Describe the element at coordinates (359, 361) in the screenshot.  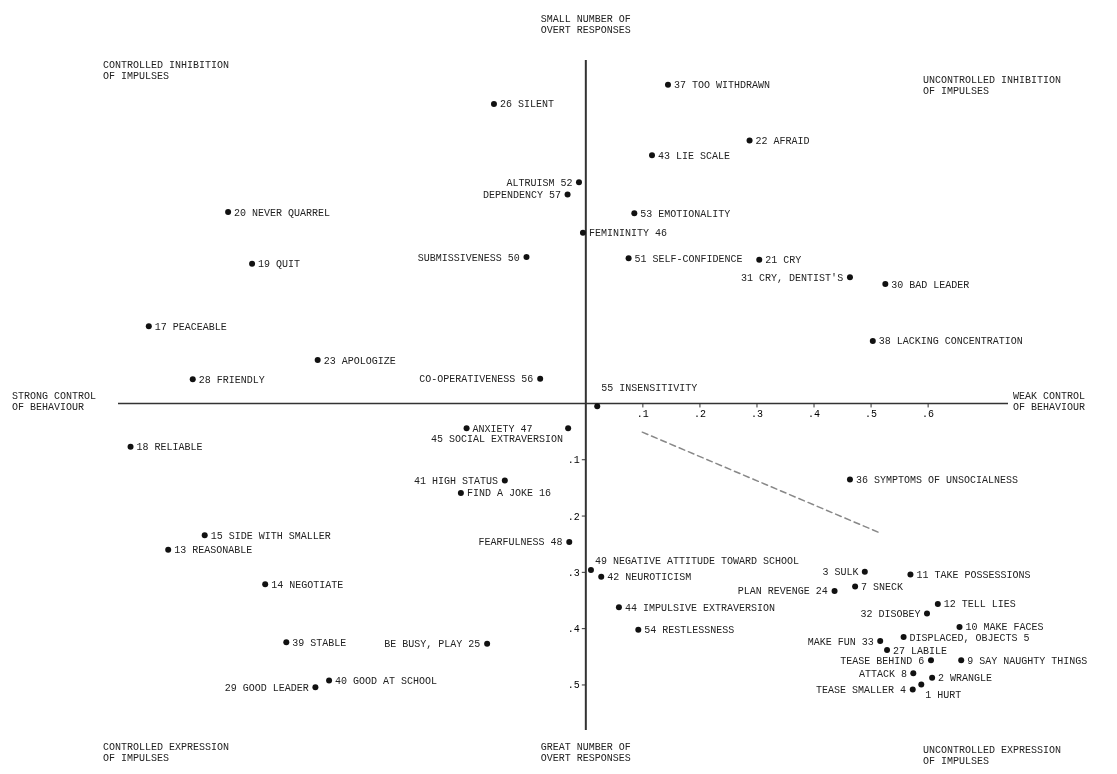
I see `annotation: 23 APOLOGIZE` at that location.